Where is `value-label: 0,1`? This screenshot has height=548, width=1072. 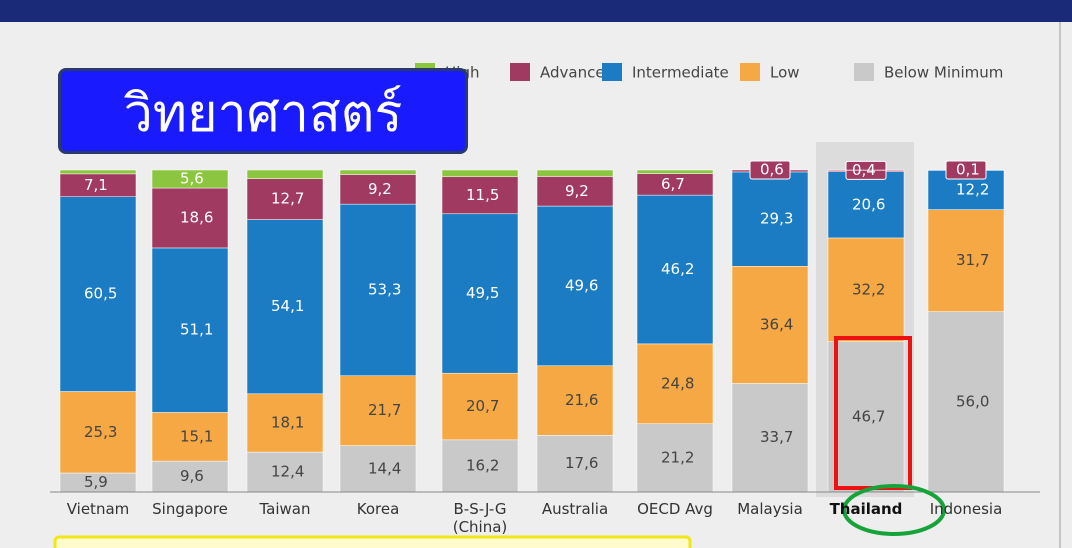
value-label: 0,1 is located at coordinates (968, 170).